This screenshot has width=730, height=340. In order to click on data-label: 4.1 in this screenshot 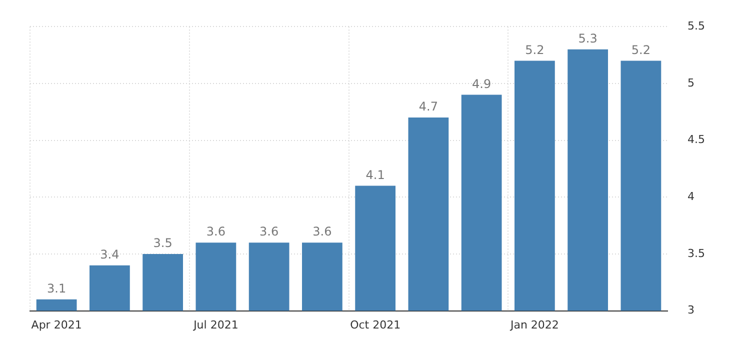, I will do `click(375, 175)`.